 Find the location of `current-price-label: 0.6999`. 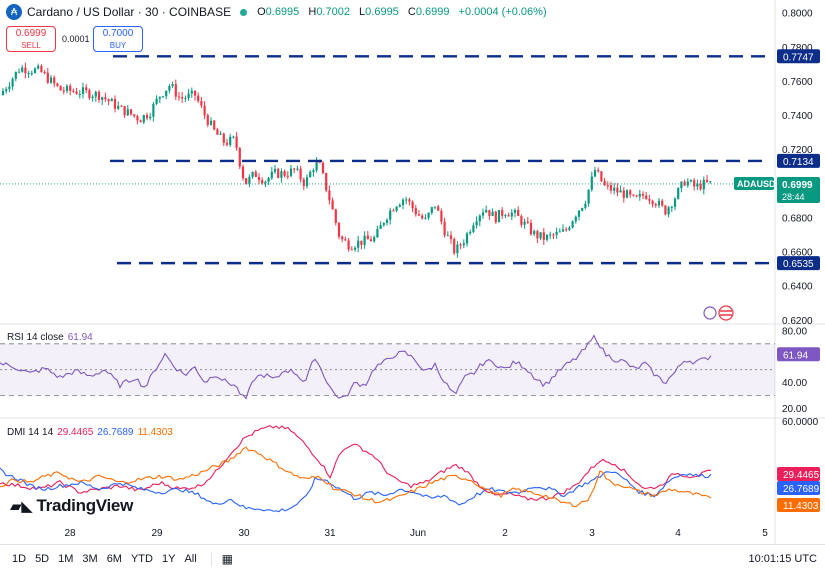

current-price-label: 0.6999 is located at coordinates (797, 185).